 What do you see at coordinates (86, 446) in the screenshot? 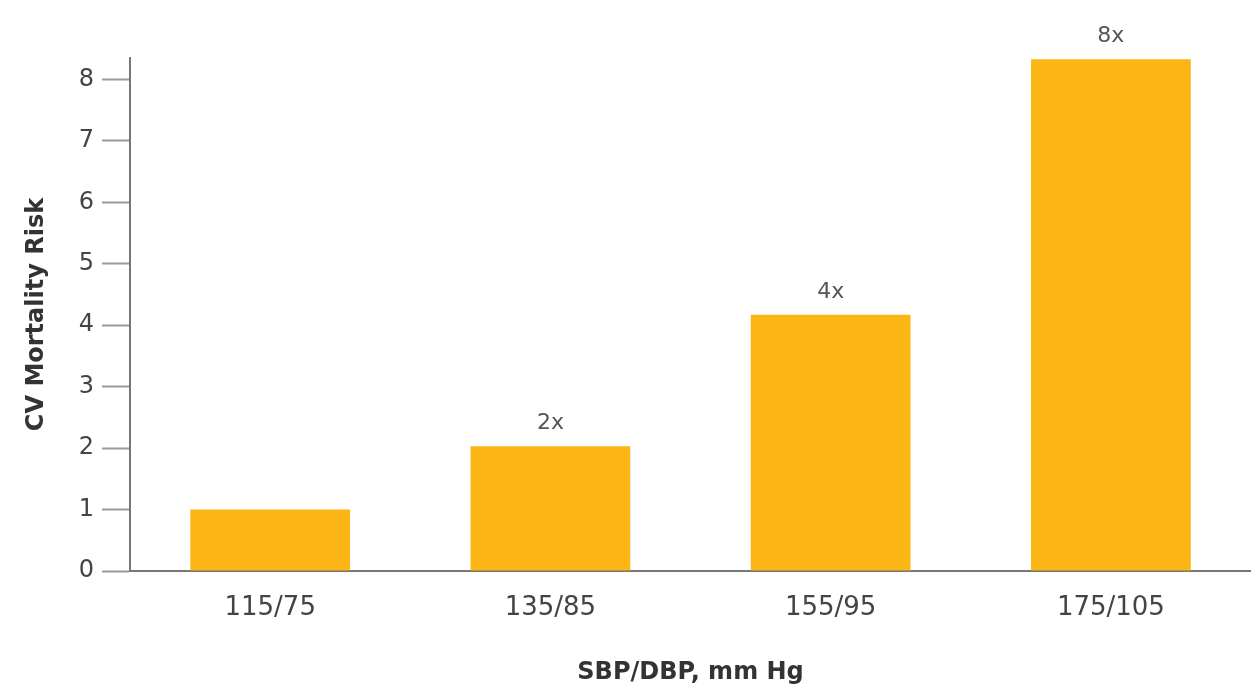
I see `y-tick-label: 2` at bounding box center [86, 446].